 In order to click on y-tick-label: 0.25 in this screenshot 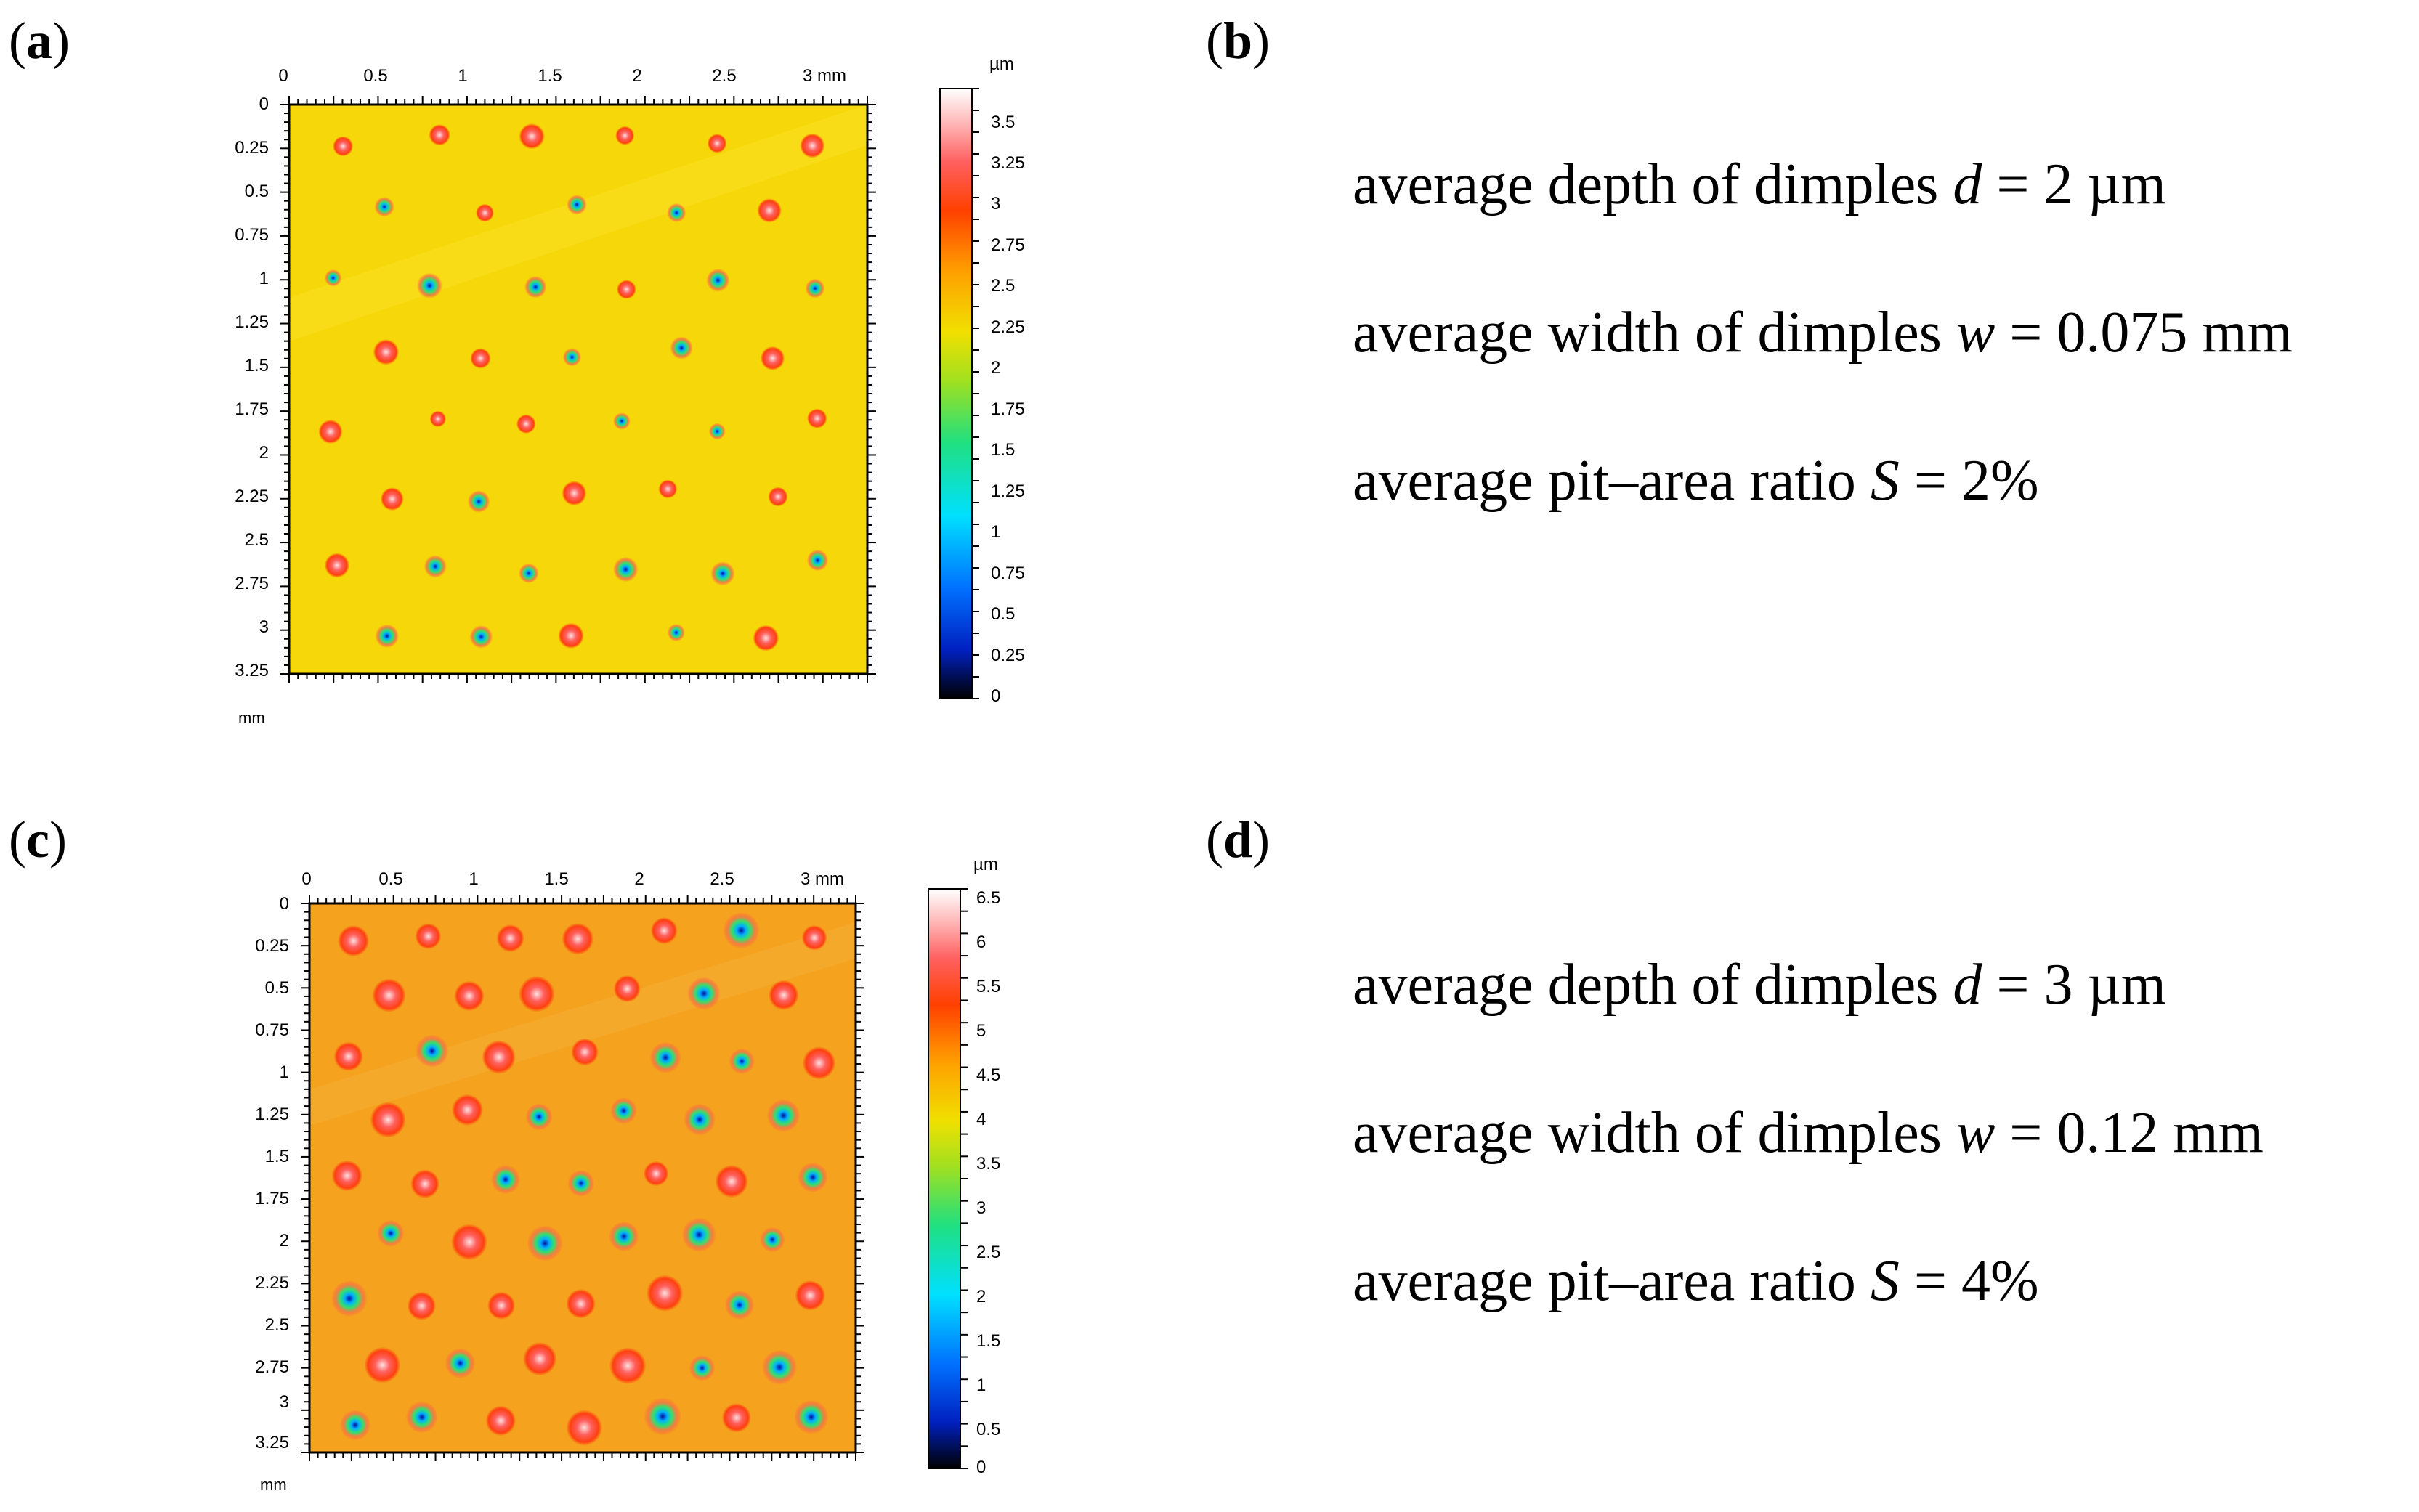, I will do `click(272, 946)`.